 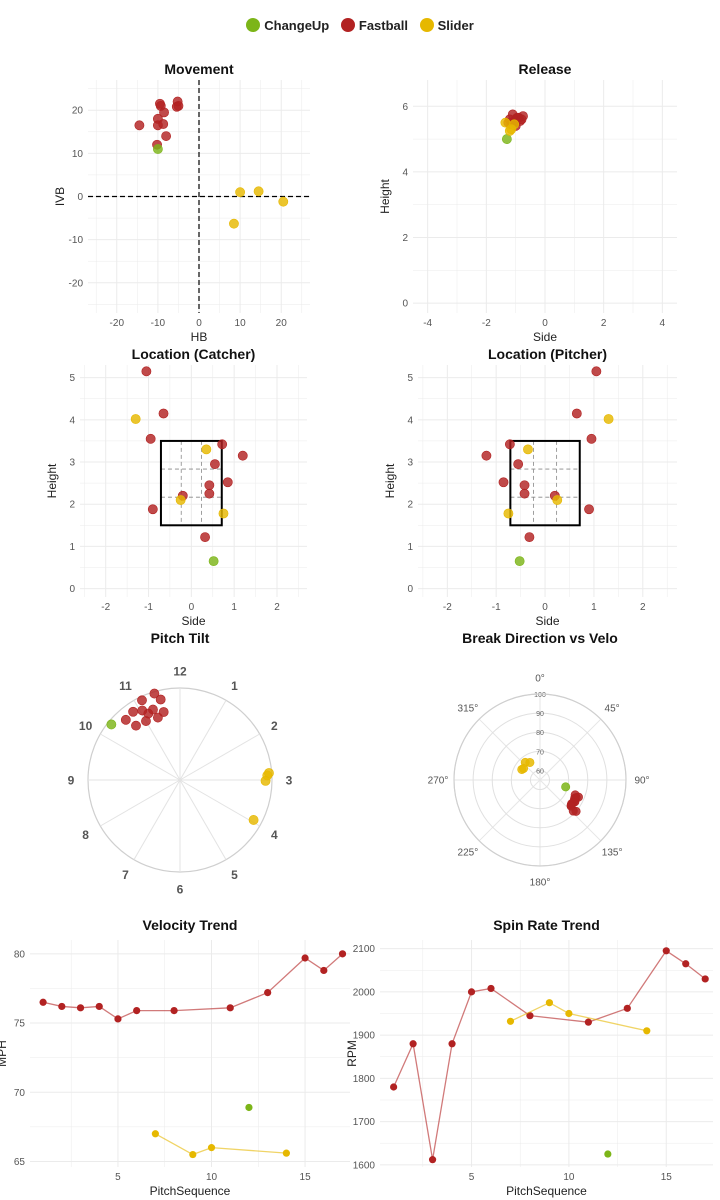 I want to click on clock-label: 4, so click(x=274, y=835).